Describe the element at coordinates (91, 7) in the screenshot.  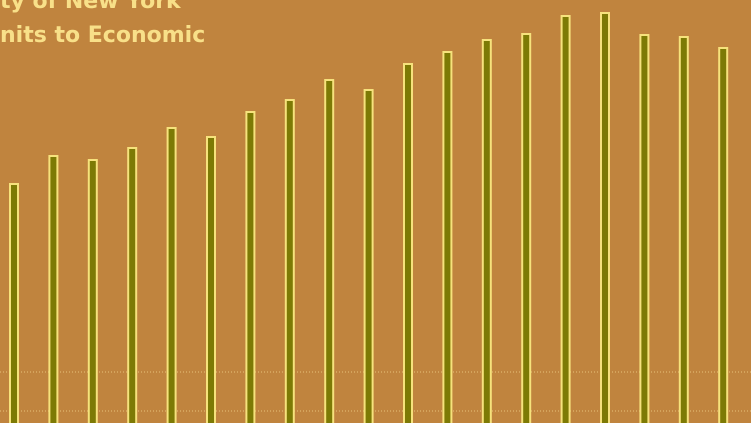
I see `chart-title: ty of New York` at that location.